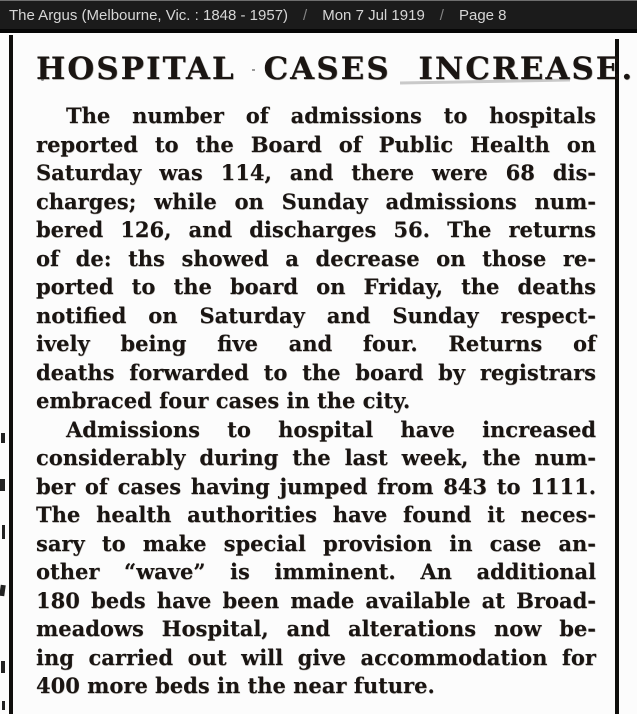 The image size is (637, 714). Describe the element at coordinates (316, 315) in the screenshot. I see `article-line: notified on Saturday and Sunday respect-` at that location.